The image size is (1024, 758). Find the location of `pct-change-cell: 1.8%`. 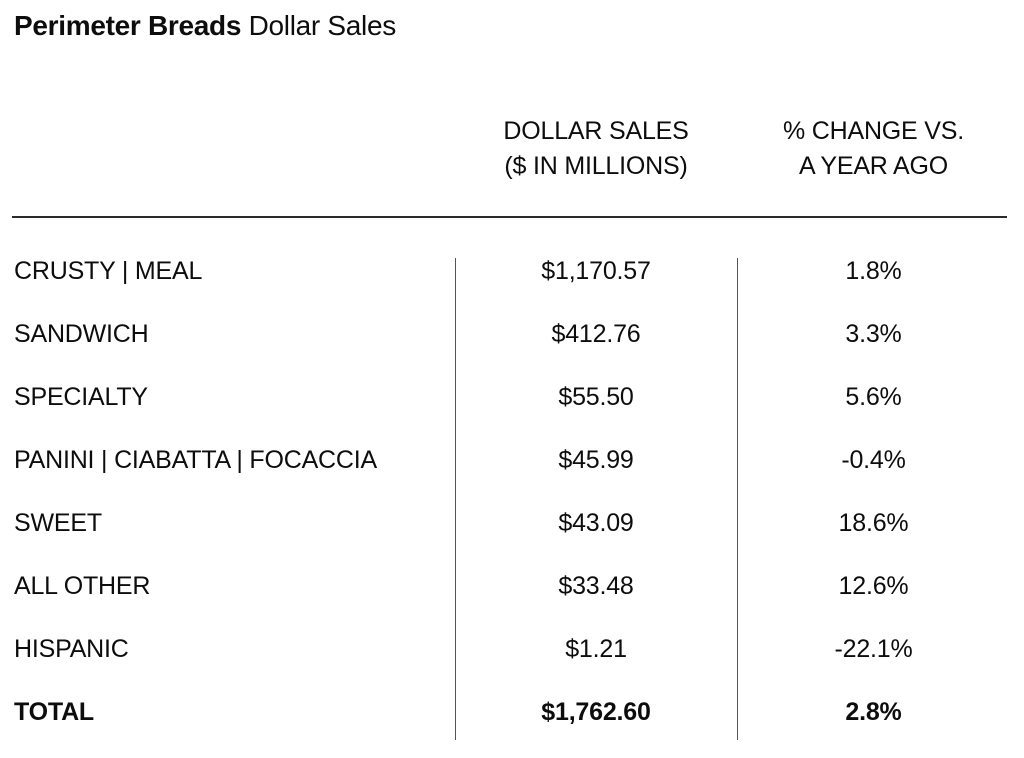

pct-change-cell: 1.8% is located at coordinates (873, 271).